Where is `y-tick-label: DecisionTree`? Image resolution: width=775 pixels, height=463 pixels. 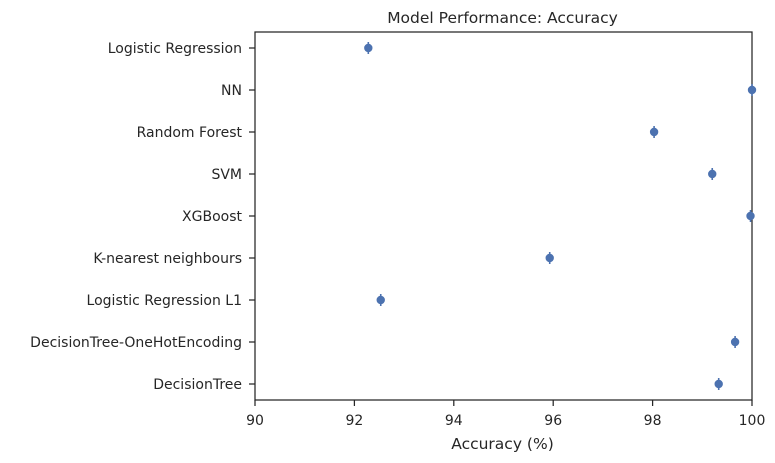 y-tick-label: DecisionTree is located at coordinates (197, 385).